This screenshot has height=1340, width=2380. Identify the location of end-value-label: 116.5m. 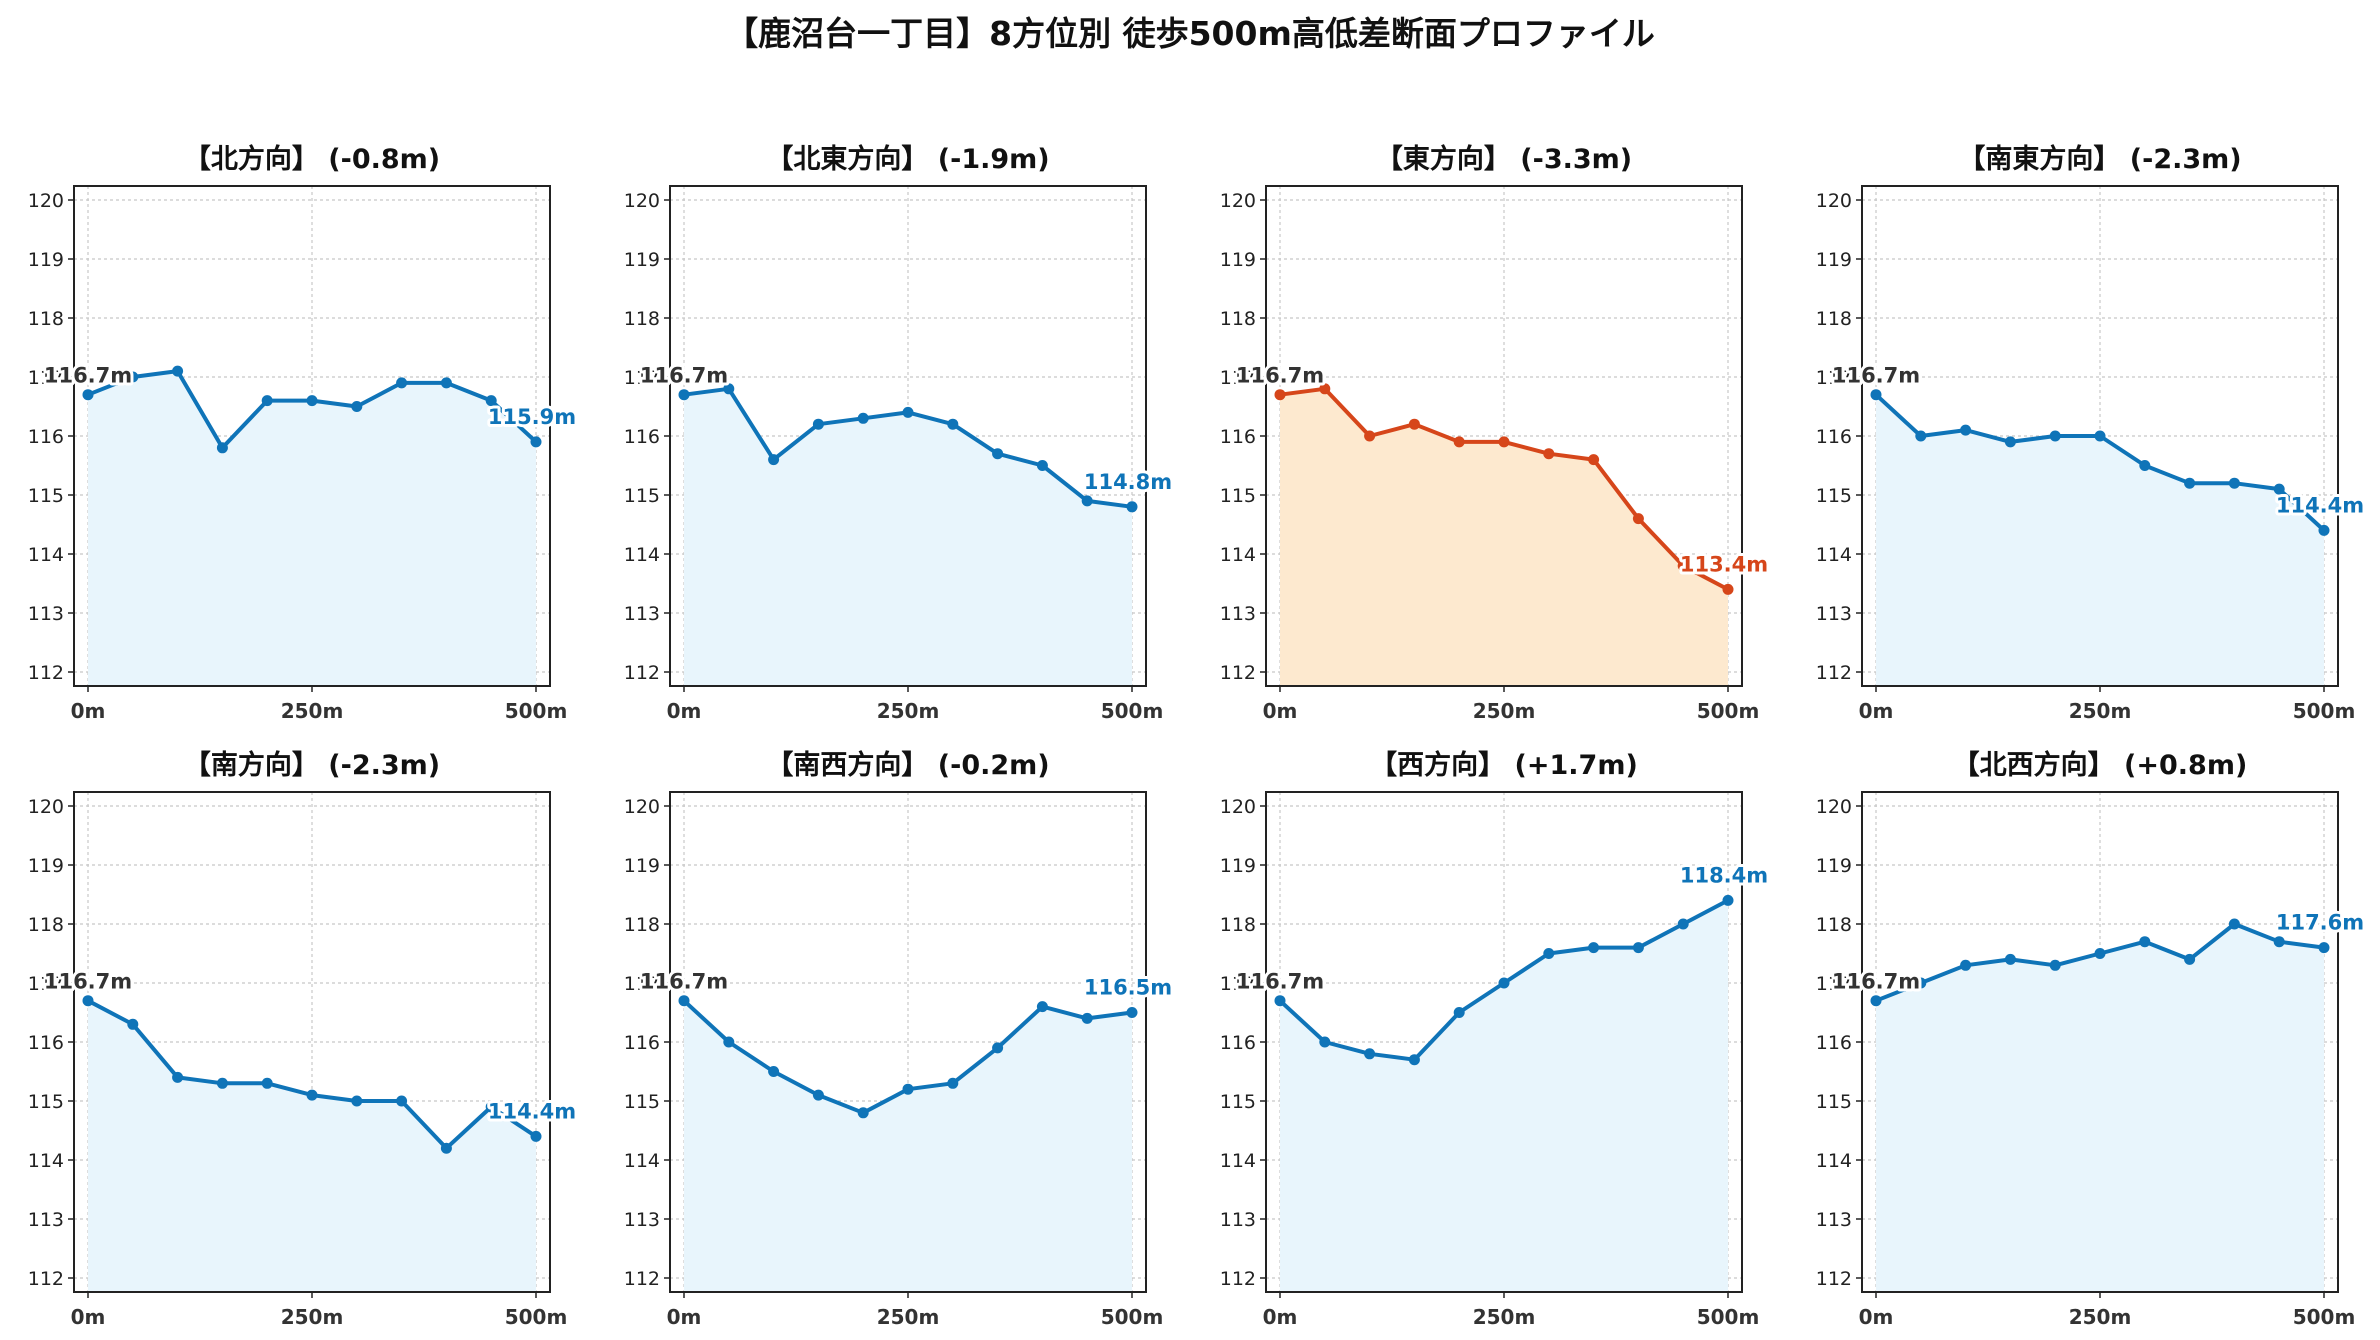
(1128, 988).